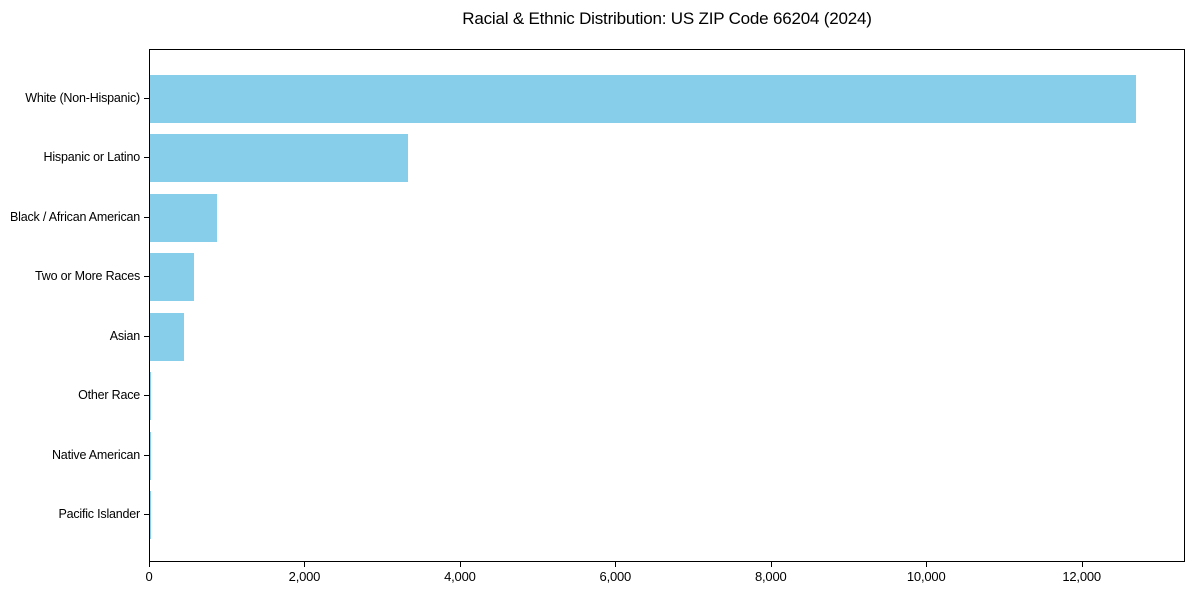 Image resolution: width=1200 pixels, height=600 pixels. What do you see at coordinates (615, 576) in the screenshot?
I see `x-tick-label: 6,000` at bounding box center [615, 576].